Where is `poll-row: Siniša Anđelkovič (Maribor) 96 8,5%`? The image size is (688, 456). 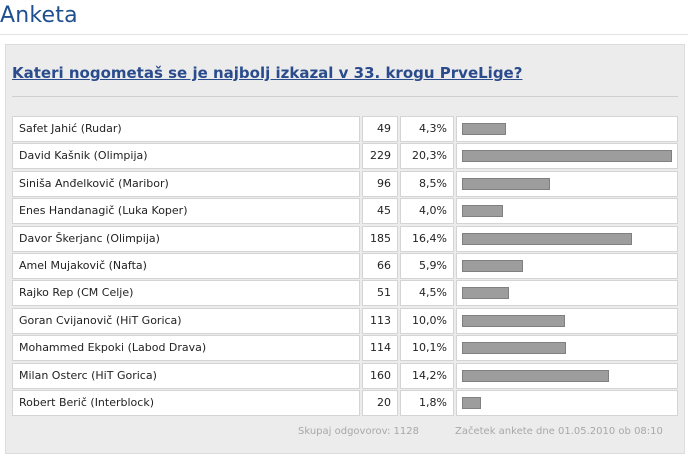
poll-row: Siniša Anđelkovič (Maribor) 96 8,5% is located at coordinates (345, 183).